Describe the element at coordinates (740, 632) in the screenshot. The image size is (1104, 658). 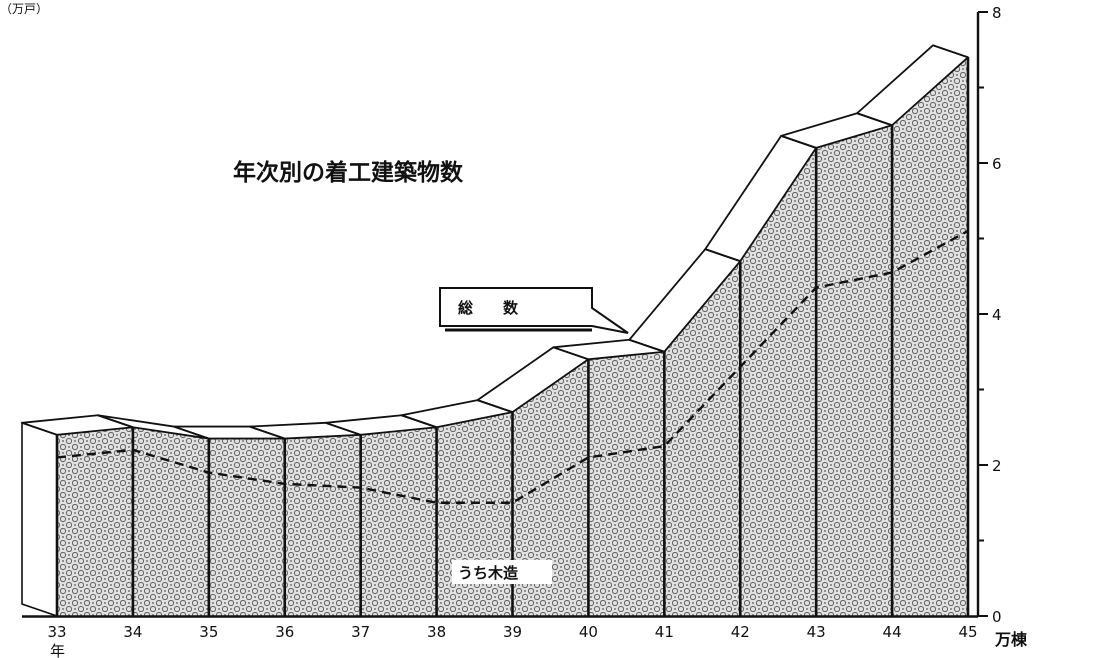
I see `x-tick-label: 42` at that location.